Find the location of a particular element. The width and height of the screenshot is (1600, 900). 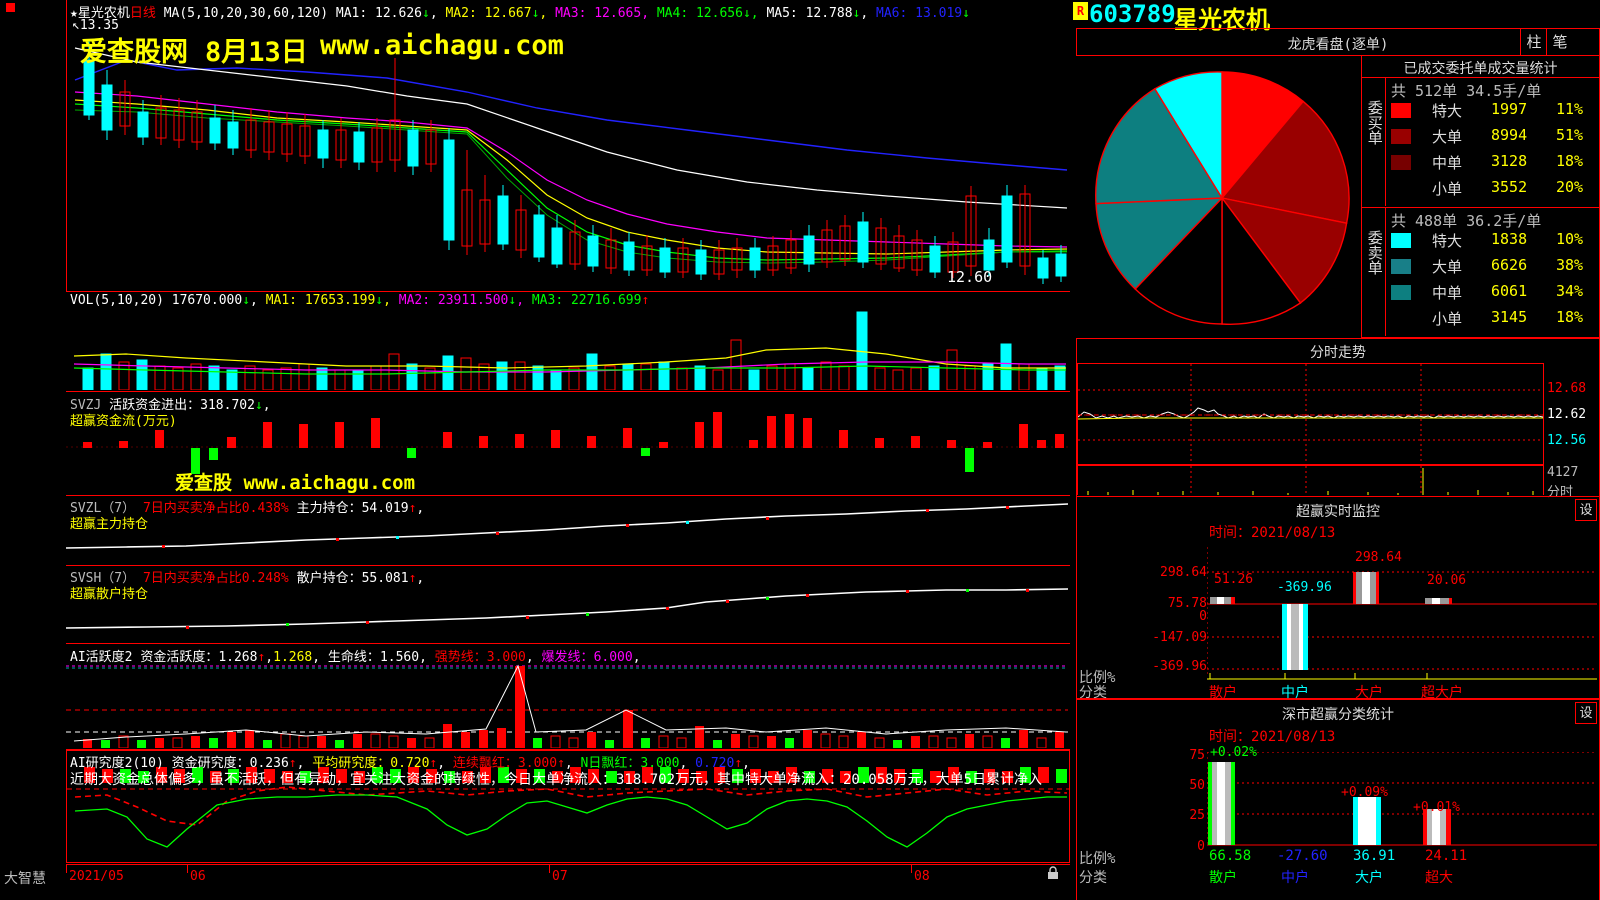

swatch-buy-big-icon is located at coordinates (1401, 136).